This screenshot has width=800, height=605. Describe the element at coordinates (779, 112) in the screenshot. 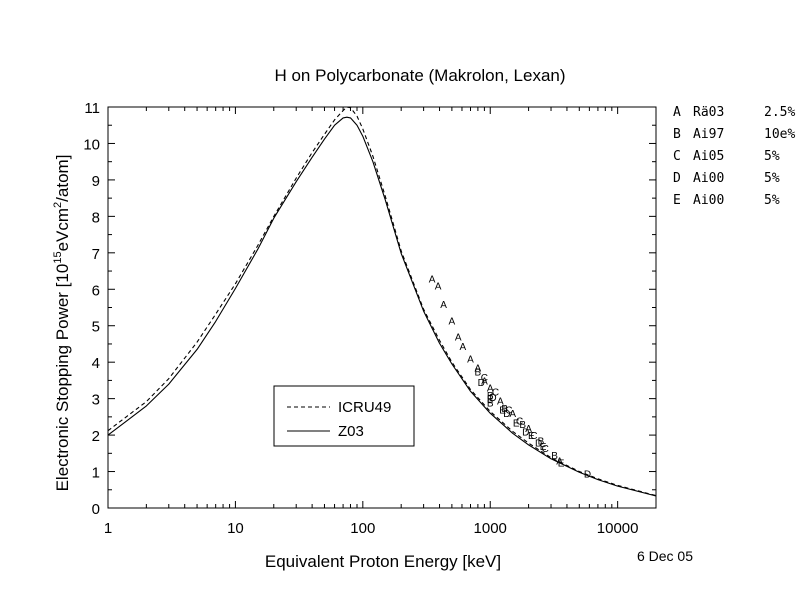

I see `reference-error: 2.5%` at that location.